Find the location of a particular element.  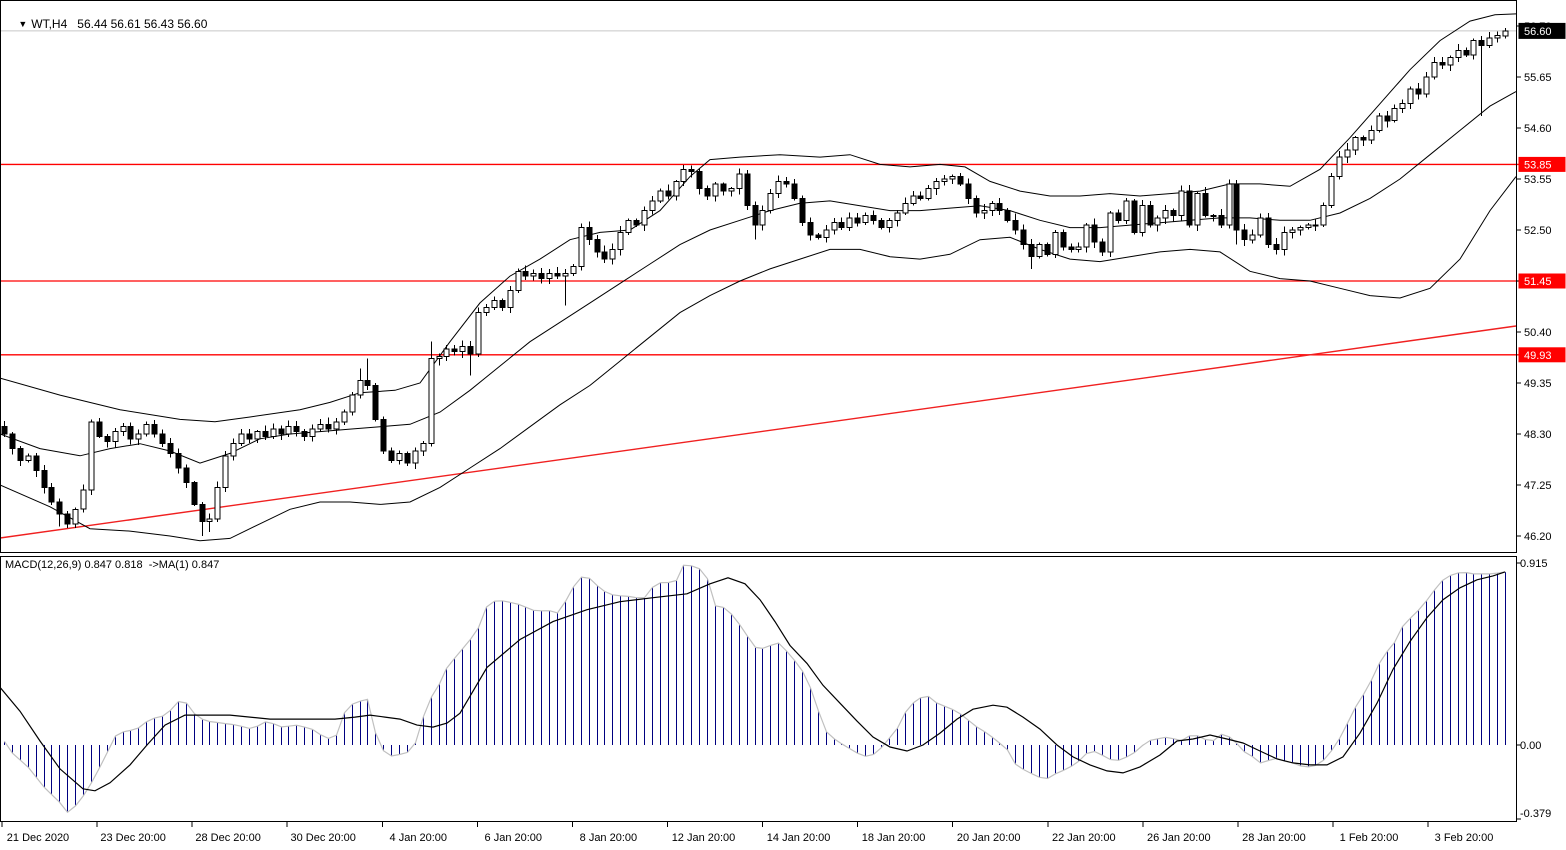

time-axis-label: 18 Jan 20:00 is located at coordinates (894, 838).